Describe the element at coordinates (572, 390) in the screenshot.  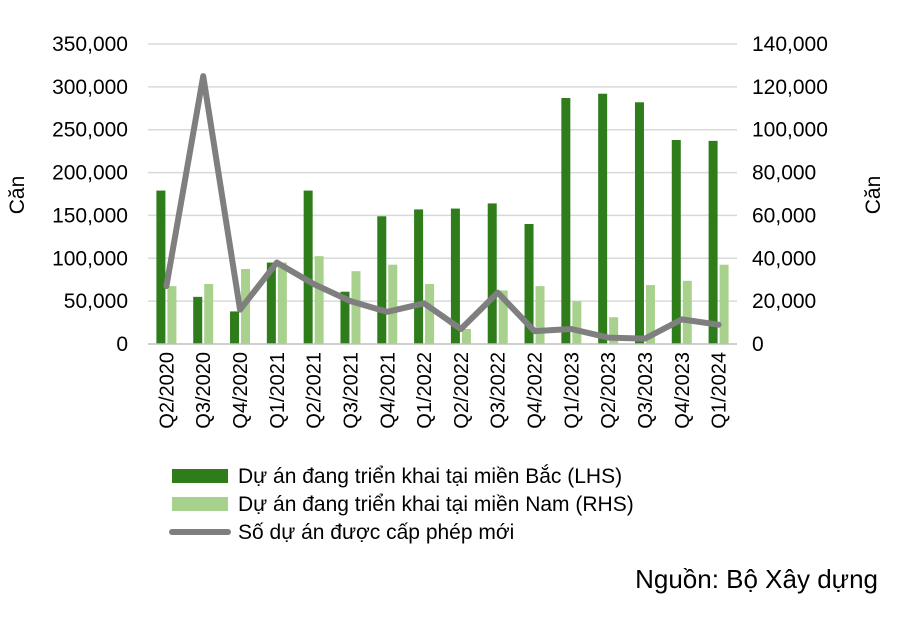
I see `category-label: Q1/2023` at that location.